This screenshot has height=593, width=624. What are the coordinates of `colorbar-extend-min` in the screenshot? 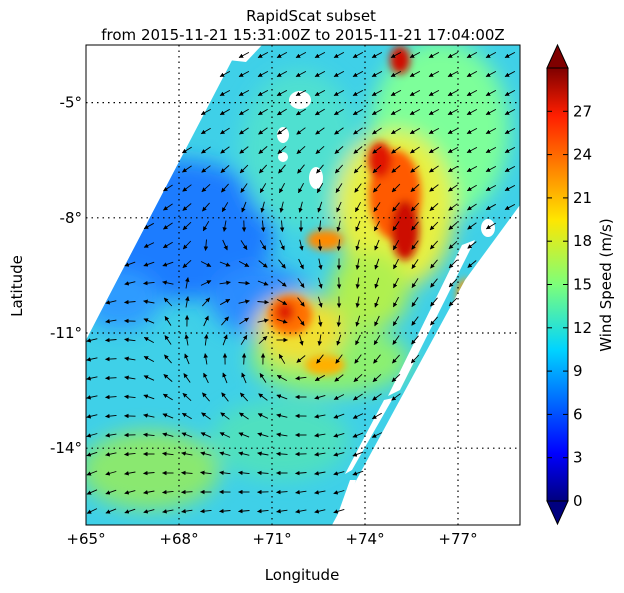 It's located at (557, 513).